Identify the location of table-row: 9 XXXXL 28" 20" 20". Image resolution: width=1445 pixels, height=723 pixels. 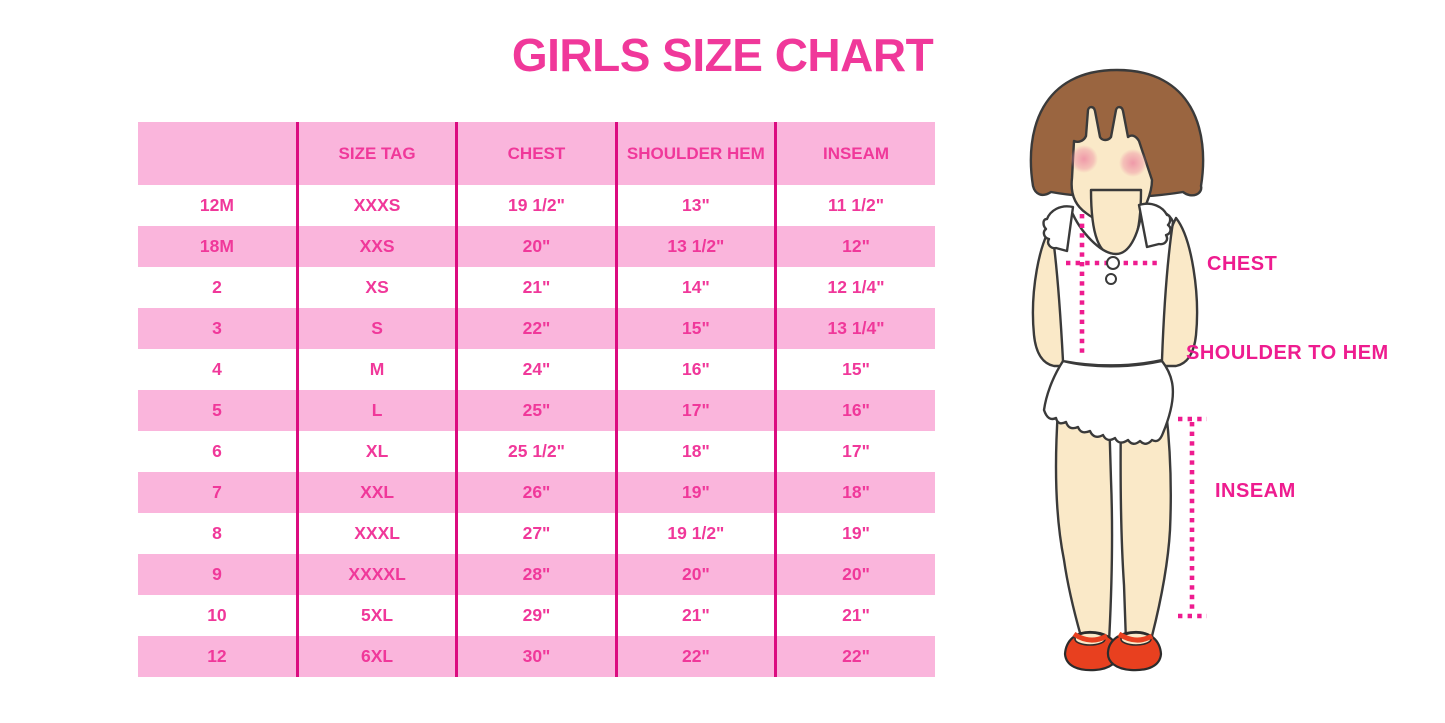
(536, 574).